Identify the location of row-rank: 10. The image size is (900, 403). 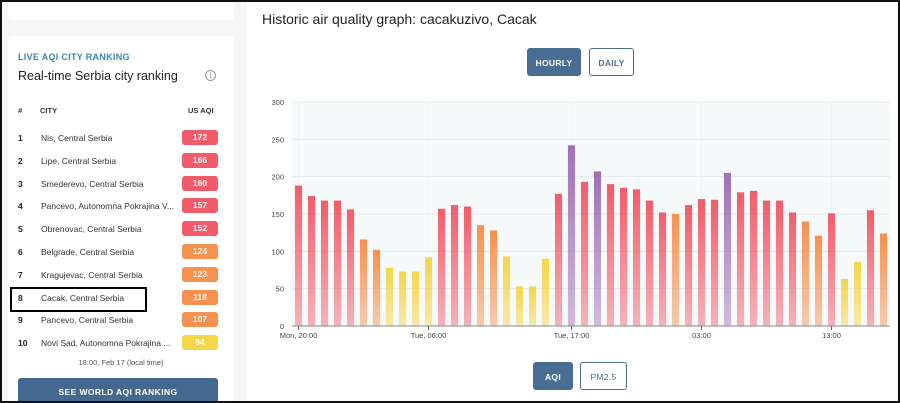
(23, 343).